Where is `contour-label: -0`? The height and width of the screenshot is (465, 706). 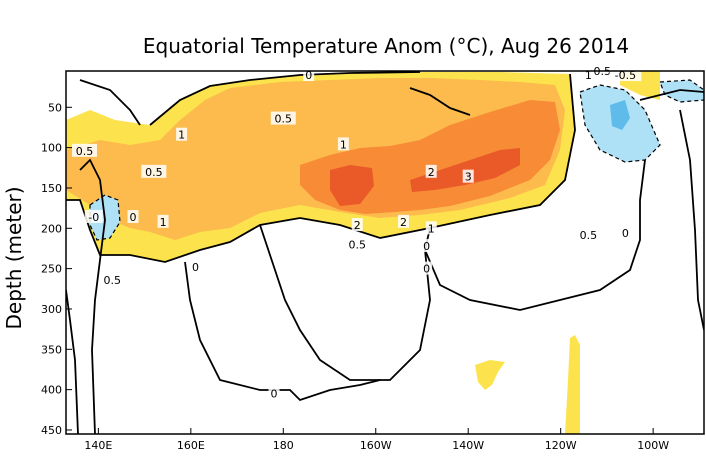 contour-label: -0 is located at coordinates (93, 217).